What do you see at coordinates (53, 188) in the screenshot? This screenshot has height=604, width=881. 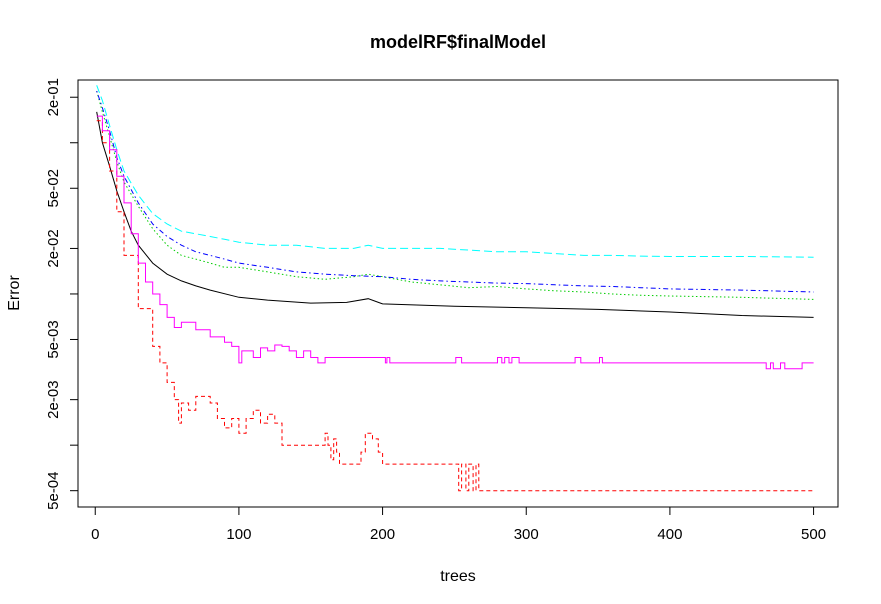 I see `y-tick-label: 5e-02` at bounding box center [53, 188].